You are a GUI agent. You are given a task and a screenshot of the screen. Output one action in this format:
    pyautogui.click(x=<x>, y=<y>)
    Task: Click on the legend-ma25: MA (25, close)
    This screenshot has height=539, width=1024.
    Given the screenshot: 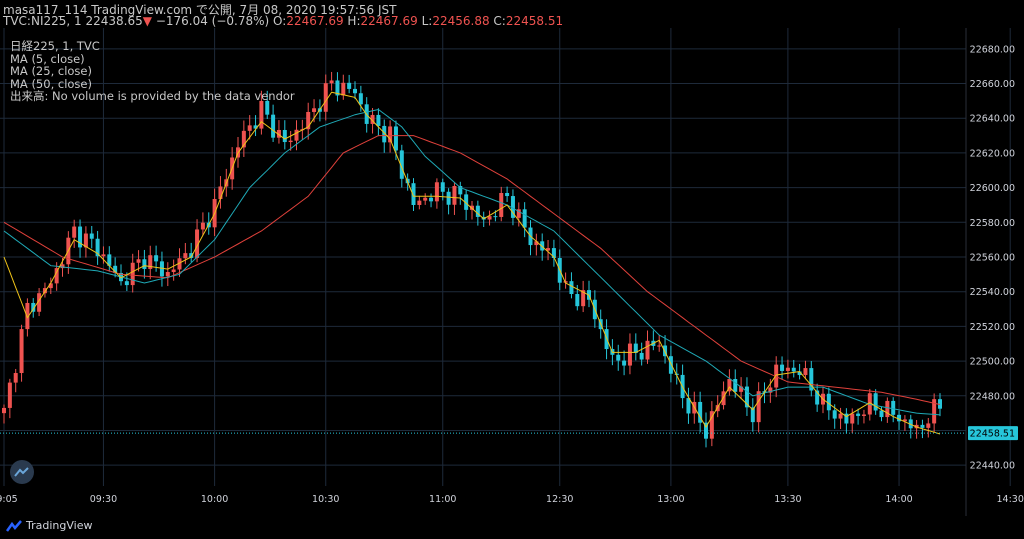 What is the action you would take?
    pyautogui.click(x=51, y=71)
    